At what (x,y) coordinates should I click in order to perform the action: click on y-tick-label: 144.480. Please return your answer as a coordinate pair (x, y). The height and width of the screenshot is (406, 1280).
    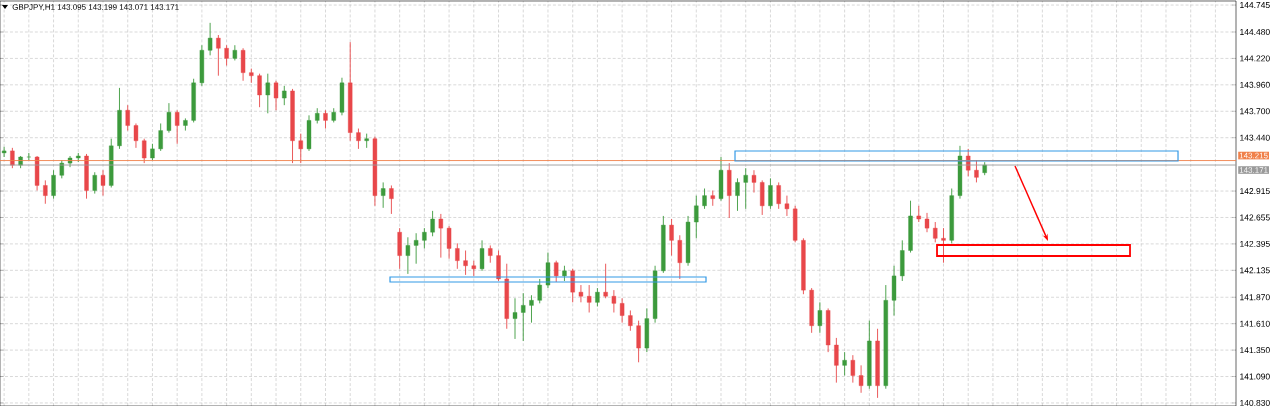
    Looking at the image, I should click on (1255, 32).